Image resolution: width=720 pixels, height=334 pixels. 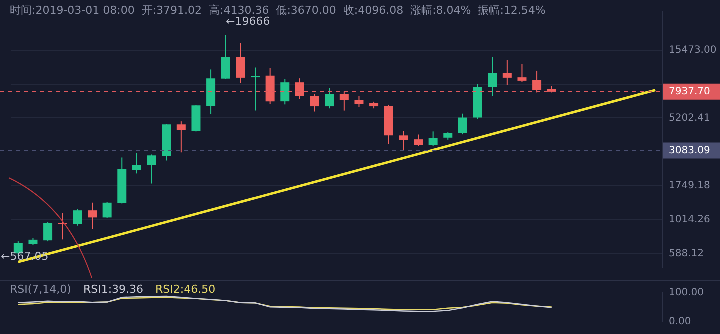 I want to click on ref-line-label: 7937.70, so click(x=689, y=92).